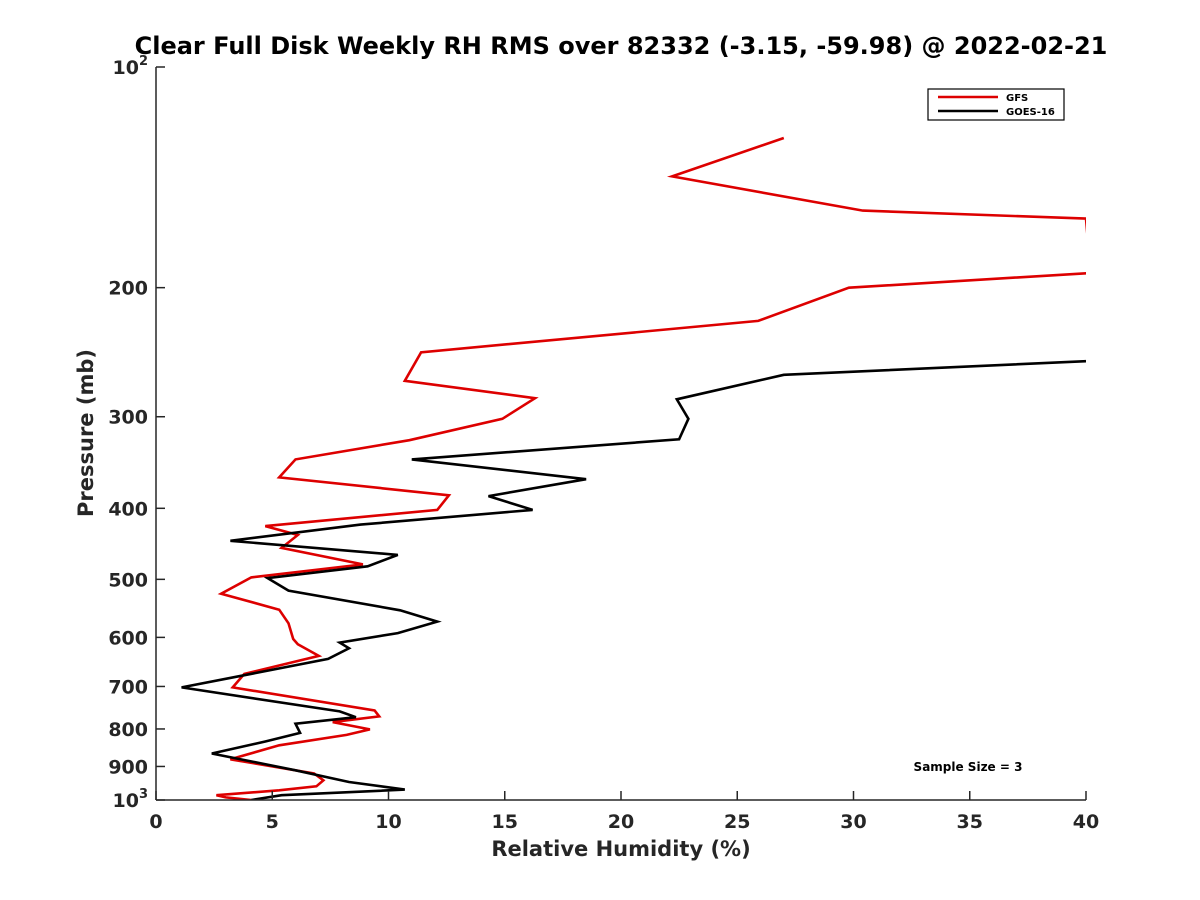 This screenshot has width=1200, height=900. Describe the element at coordinates (620, 849) in the screenshot. I see `x-axis-label: Relative Humidity (%)` at that location.